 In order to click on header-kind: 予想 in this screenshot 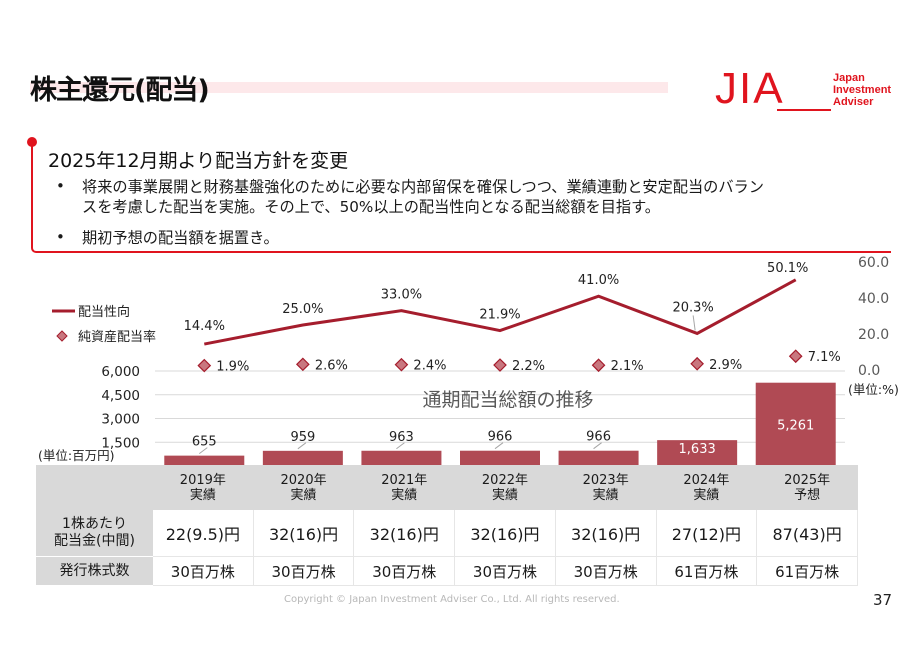, I will do `click(807, 495)`.